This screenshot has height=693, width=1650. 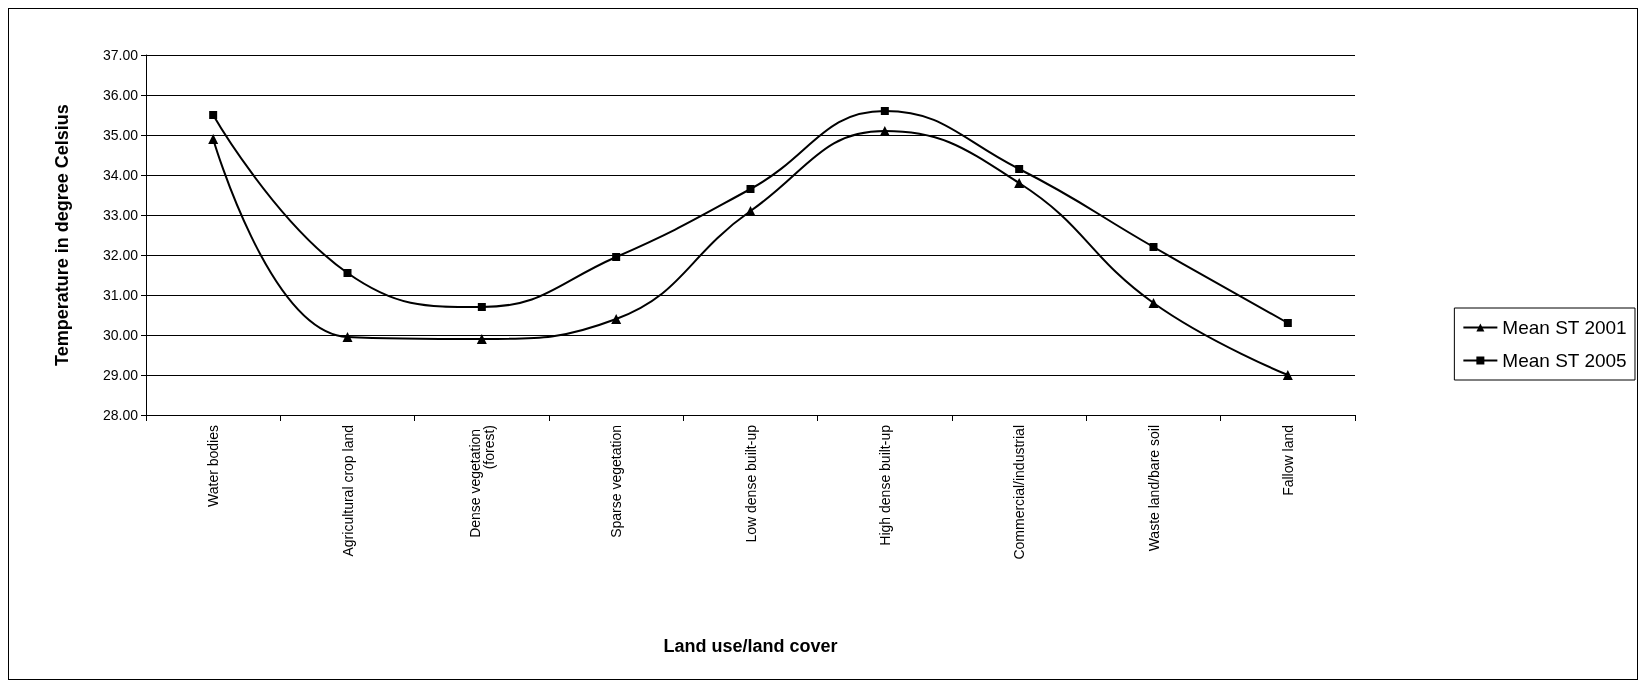 What do you see at coordinates (884, 485) in the screenshot?
I see `x-tick-label: High dense built-up` at bounding box center [884, 485].